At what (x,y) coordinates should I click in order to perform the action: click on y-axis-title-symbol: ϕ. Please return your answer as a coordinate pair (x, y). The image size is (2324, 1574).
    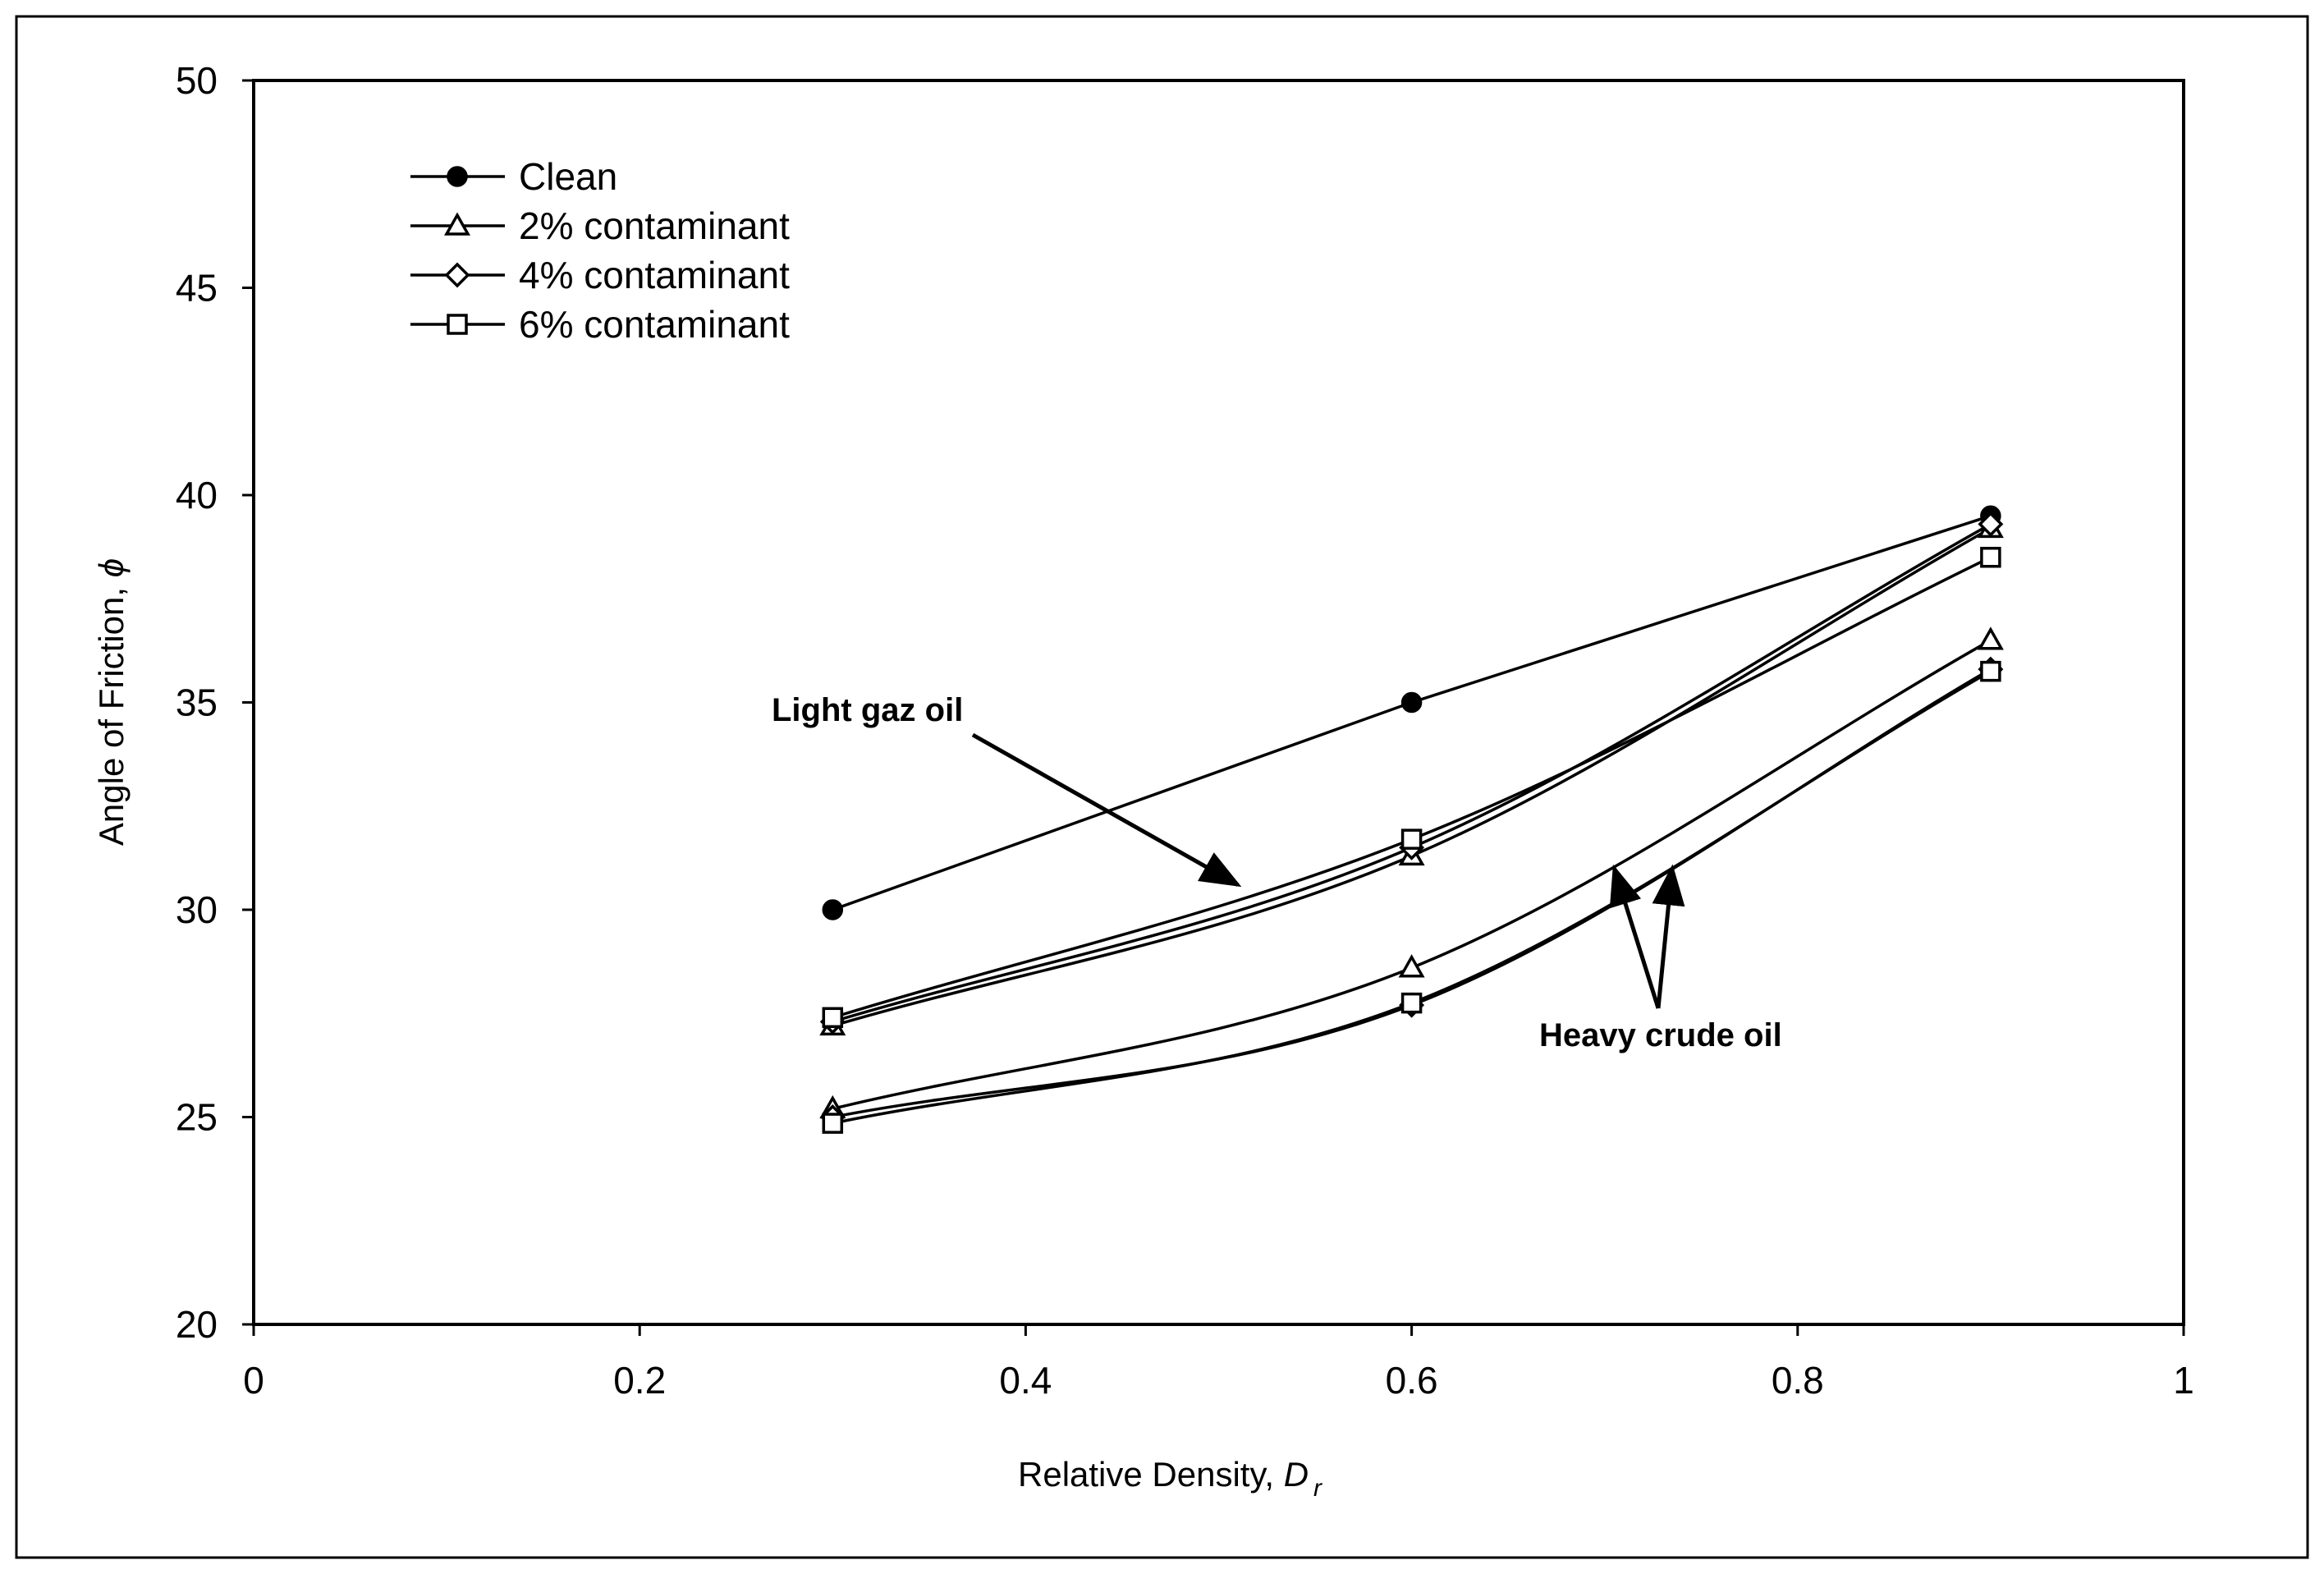
    Looking at the image, I should click on (111, 567).